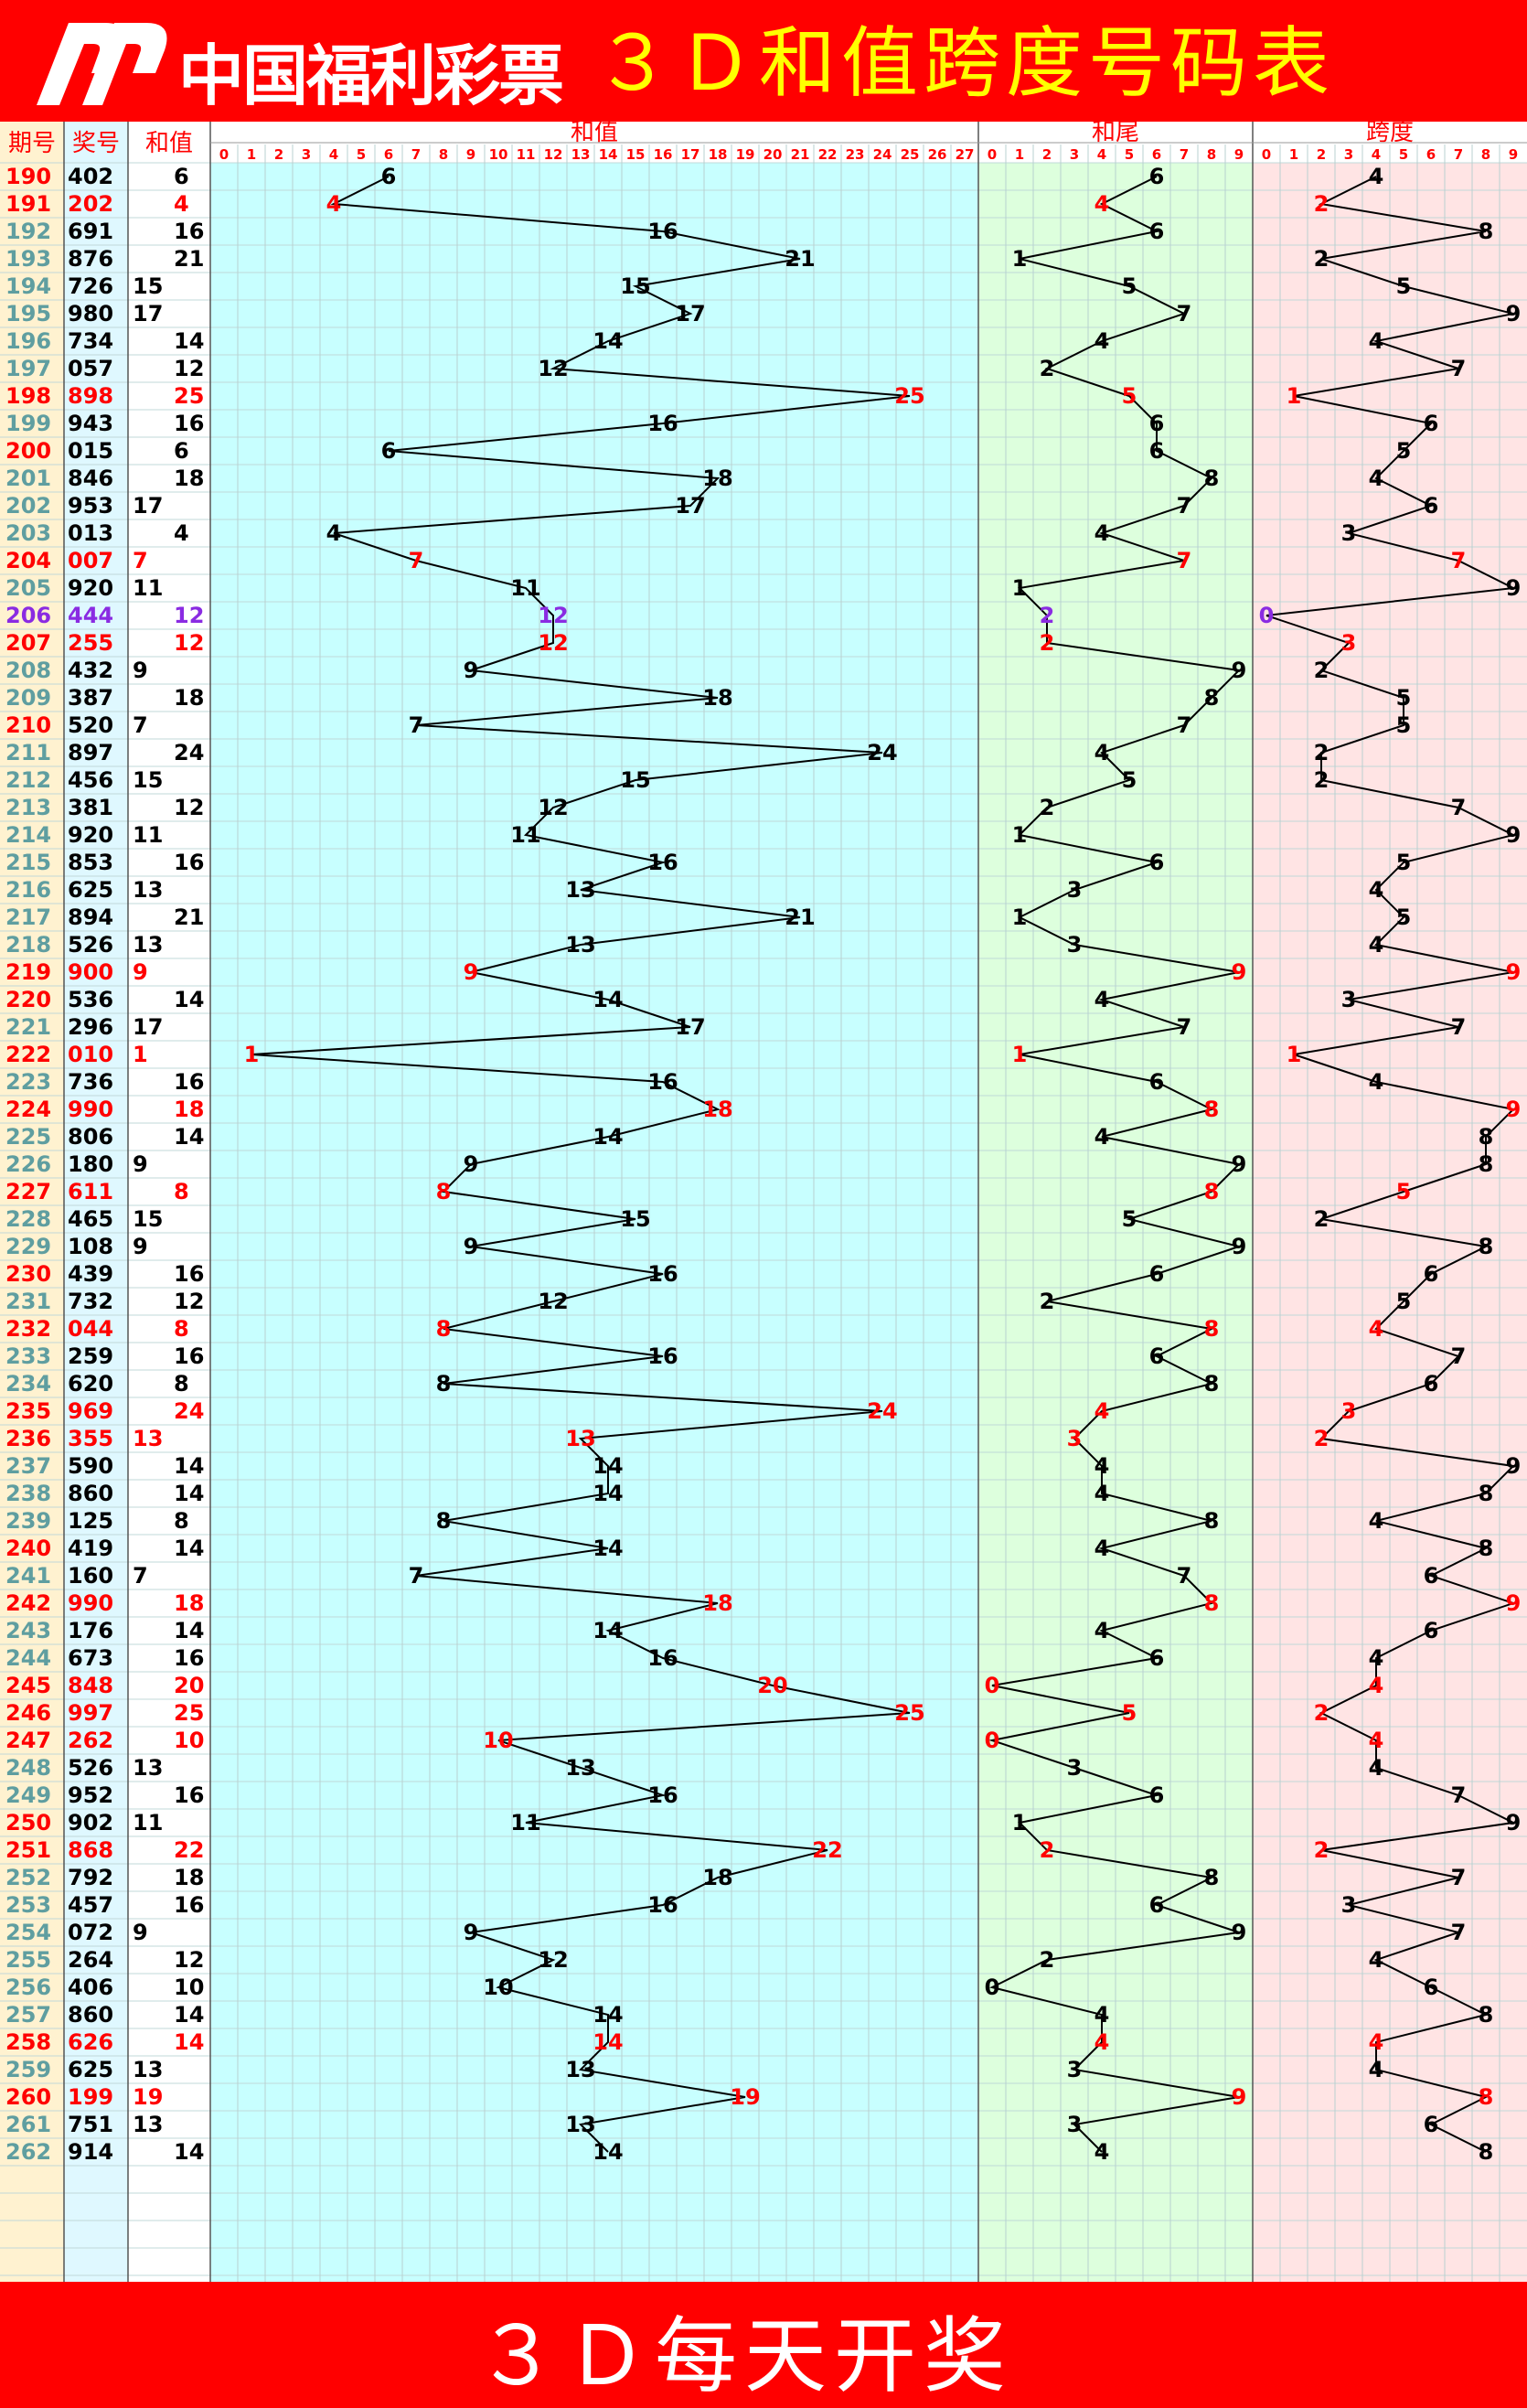 The image size is (1527, 2408). Describe the element at coordinates (90, 533) in the screenshot. I see `number-cell: 013` at that location.